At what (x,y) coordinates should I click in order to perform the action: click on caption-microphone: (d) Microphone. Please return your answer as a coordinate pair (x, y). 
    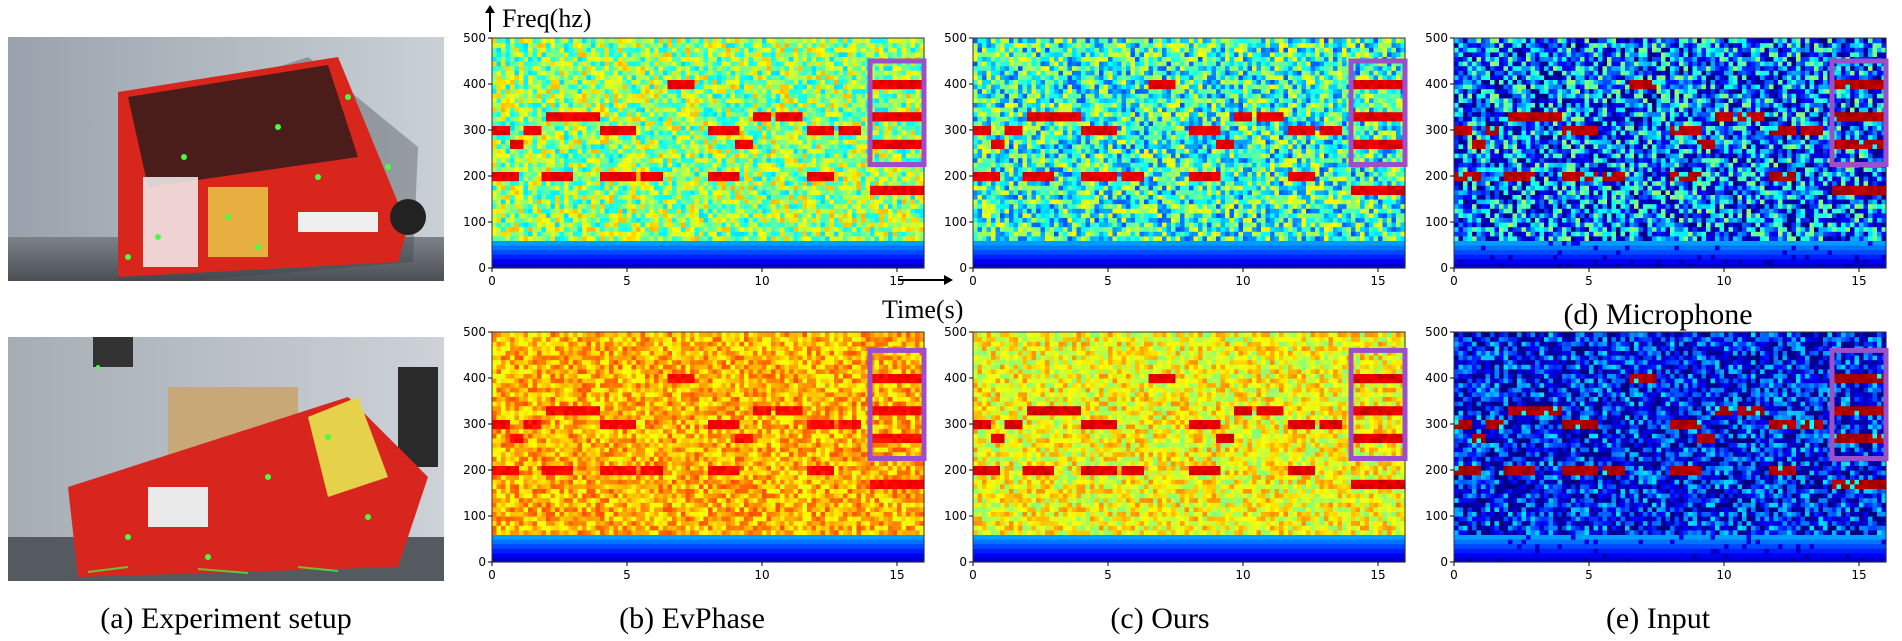
    Looking at the image, I should click on (1657, 315).